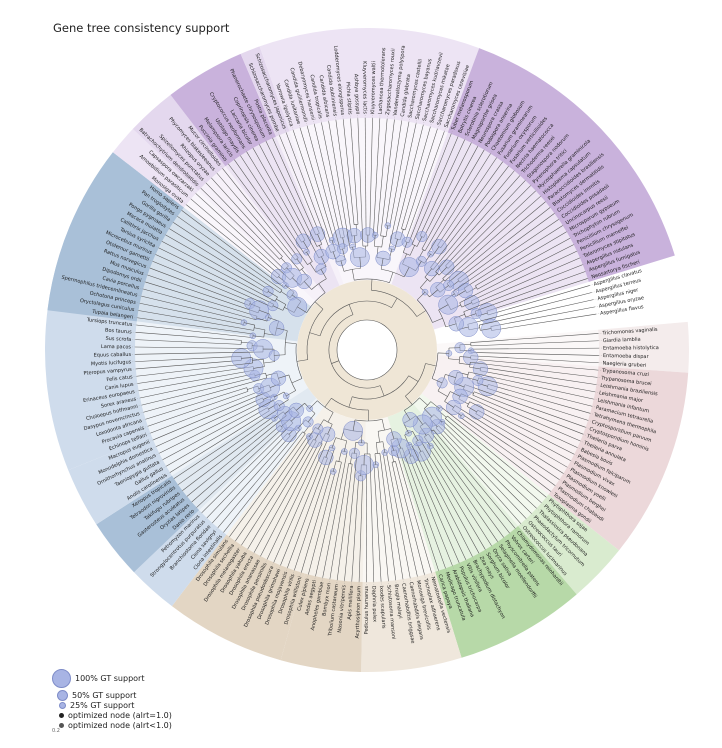  I want to click on bubble-50-icon, so click(62, 695).